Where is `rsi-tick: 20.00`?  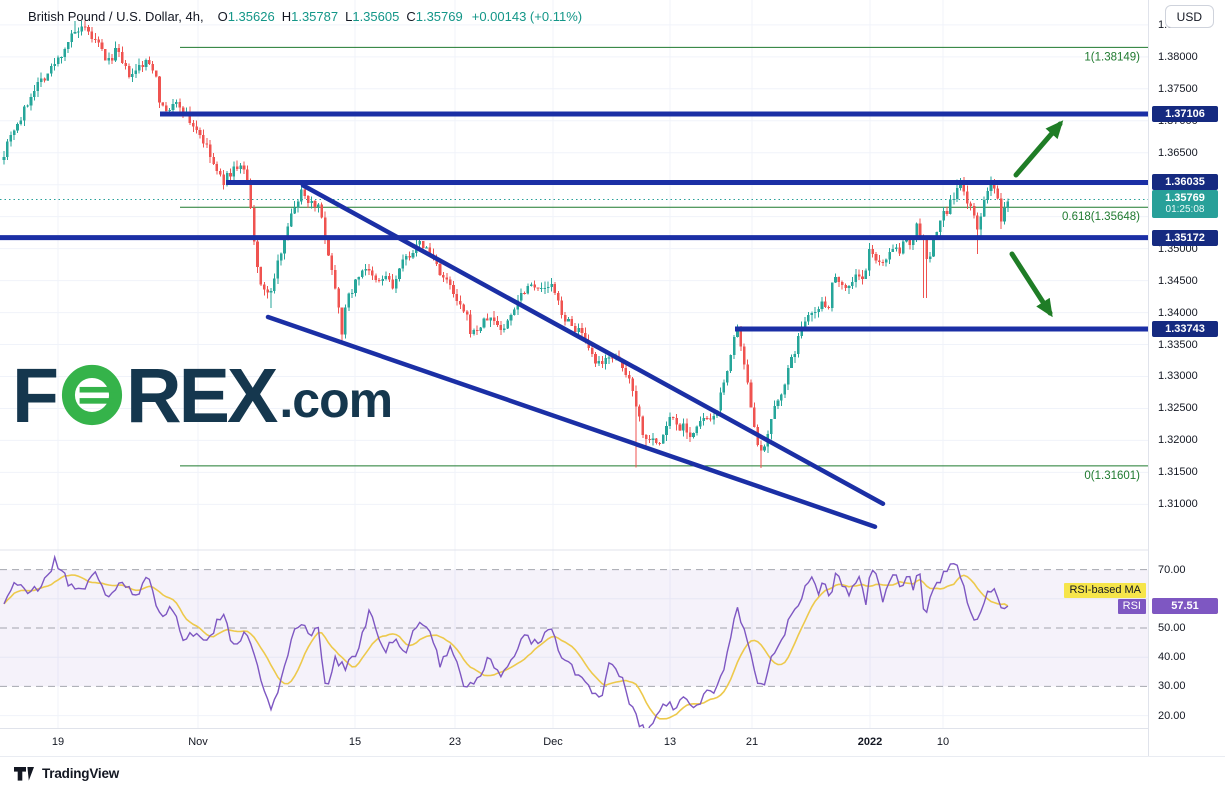
rsi-tick: 20.00 is located at coordinates (1172, 715).